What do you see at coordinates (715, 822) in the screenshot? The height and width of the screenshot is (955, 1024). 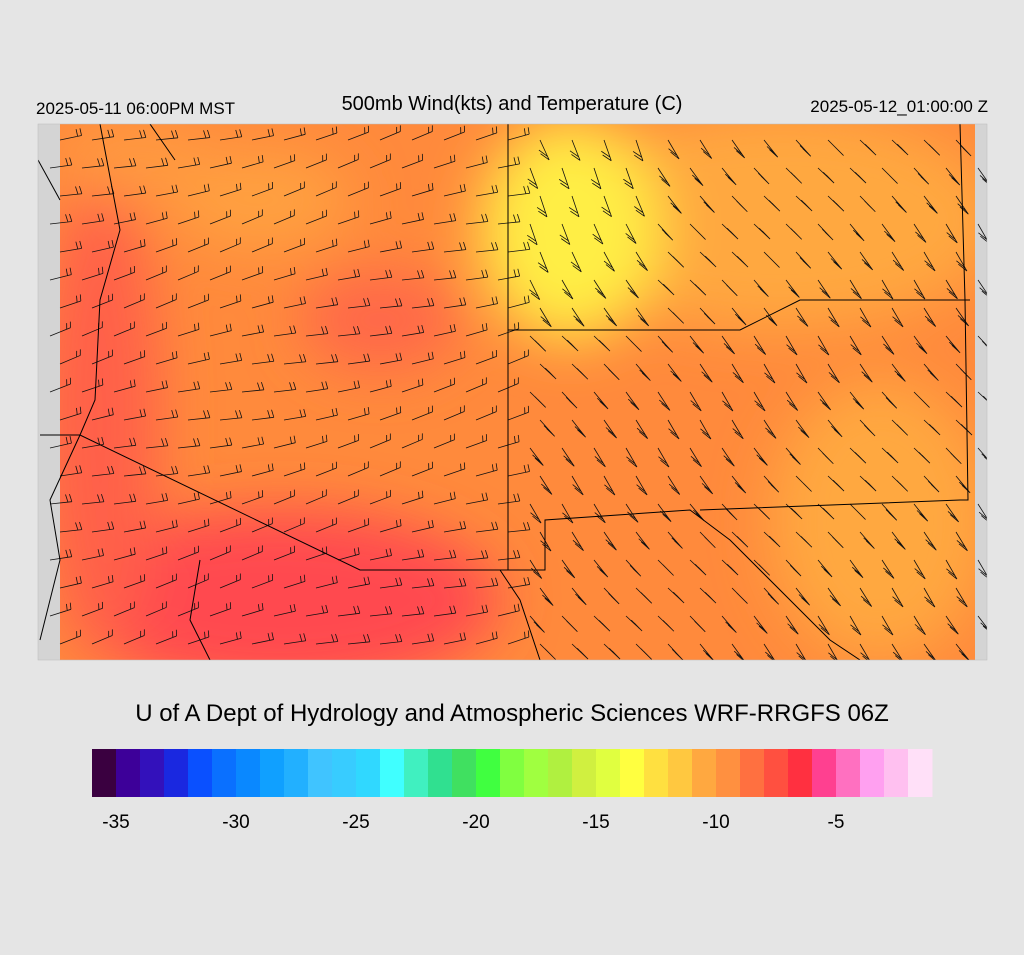 I see `colorbar-tick-label: -10` at bounding box center [715, 822].